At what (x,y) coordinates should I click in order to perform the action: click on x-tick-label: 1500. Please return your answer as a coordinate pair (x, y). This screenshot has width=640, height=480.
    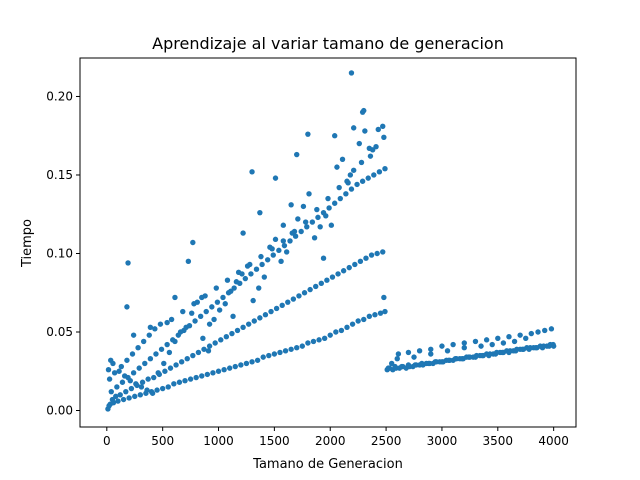
    Looking at the image, I should click on (274, 441).